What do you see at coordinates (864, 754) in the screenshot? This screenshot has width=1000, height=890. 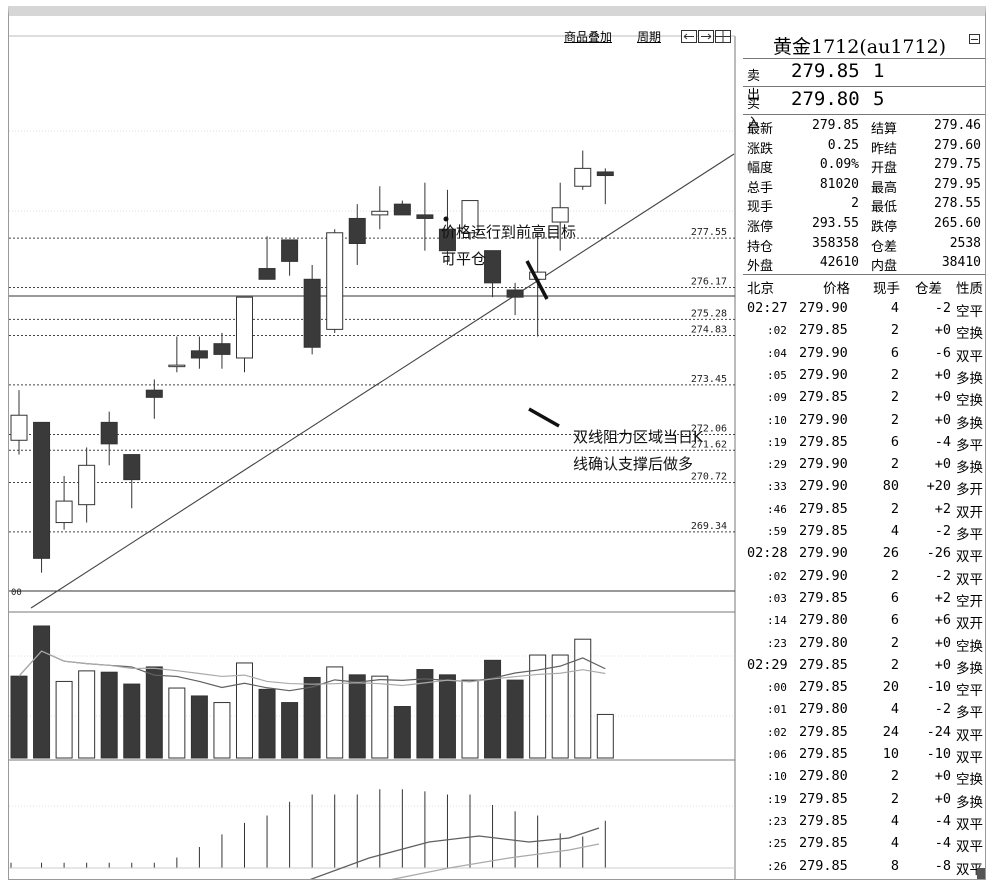 I see `tick-row: :06 279.85 10 -10 双平` at bounding box center [864, 754].